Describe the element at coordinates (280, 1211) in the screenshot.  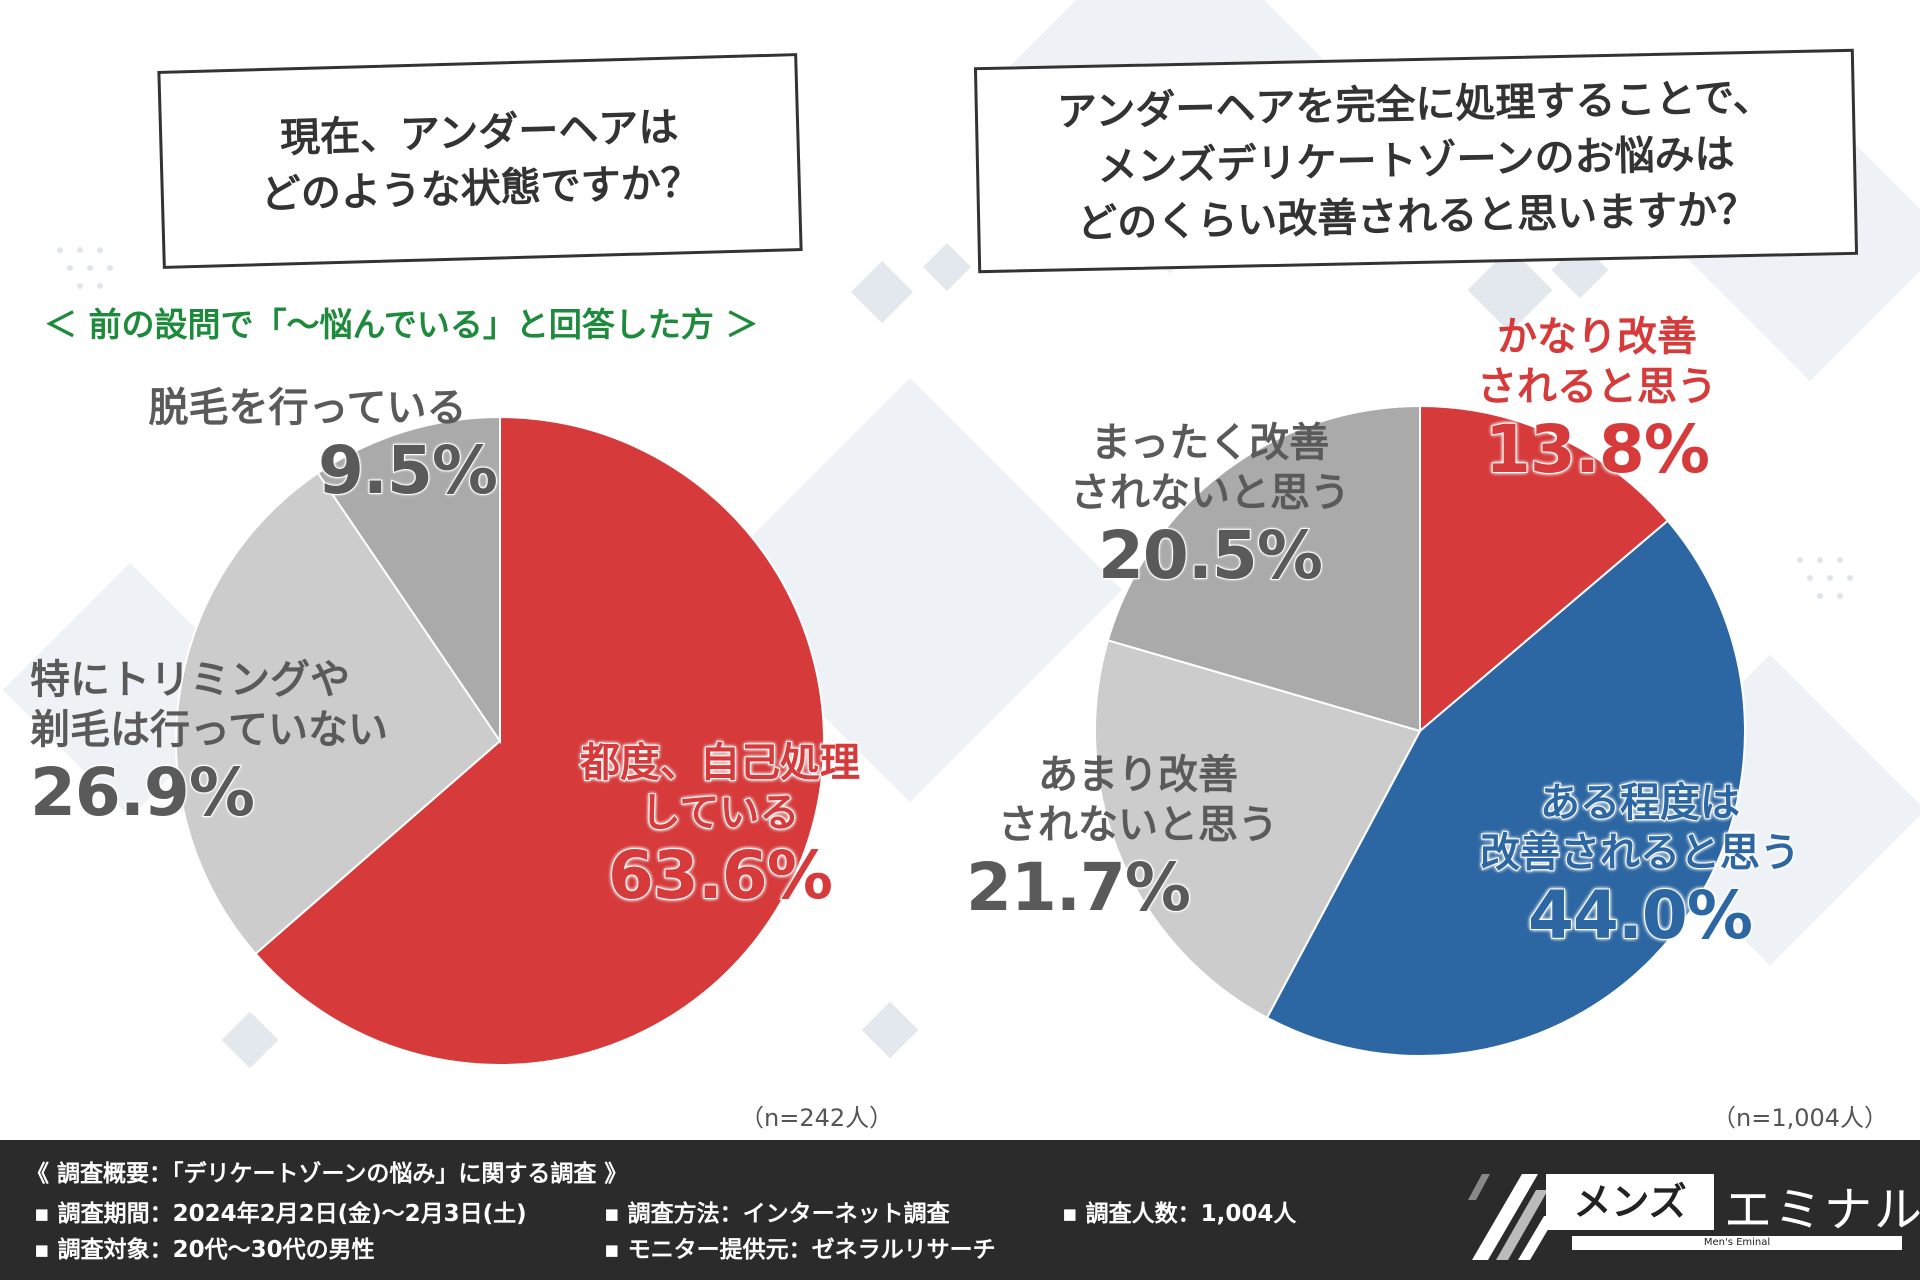
I see `footer-period: 調査期間：2024年2月2日(金)～2月3日(土)` at that location.